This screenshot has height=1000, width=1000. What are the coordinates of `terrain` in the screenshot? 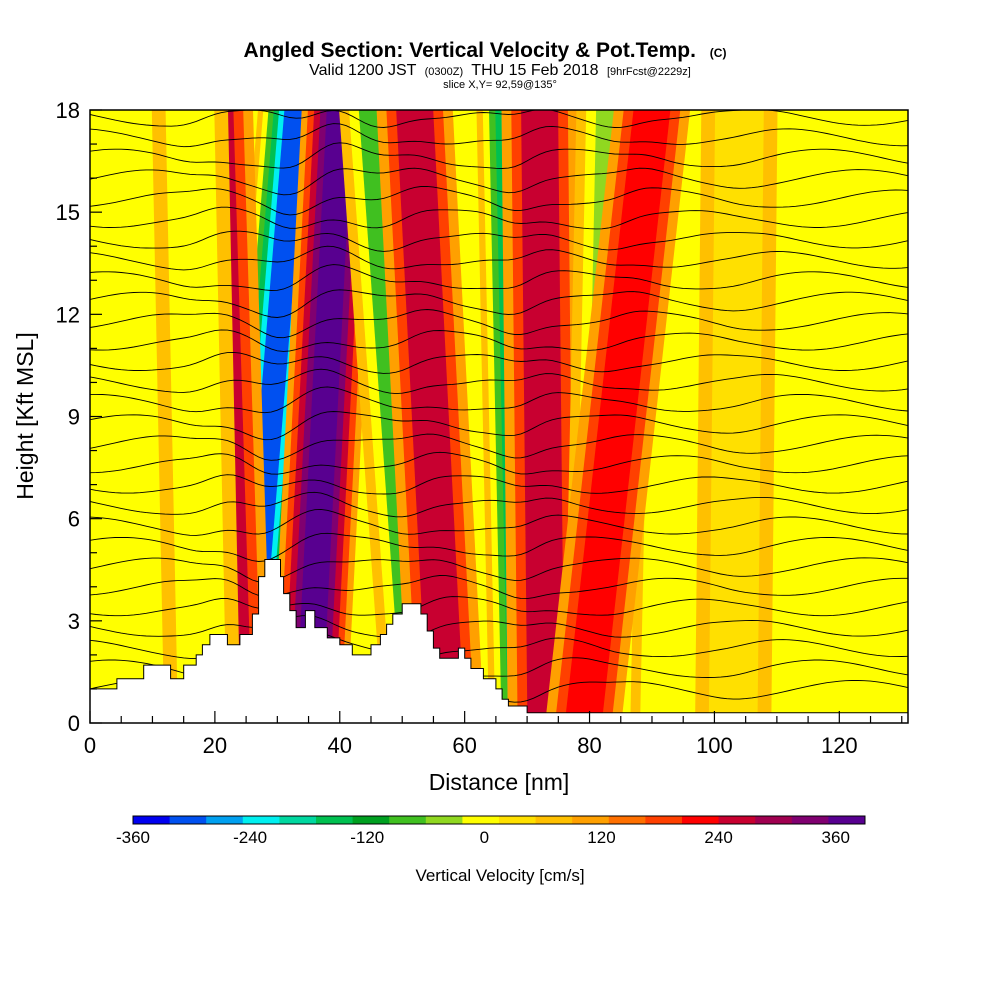 It's located at (499, 641).